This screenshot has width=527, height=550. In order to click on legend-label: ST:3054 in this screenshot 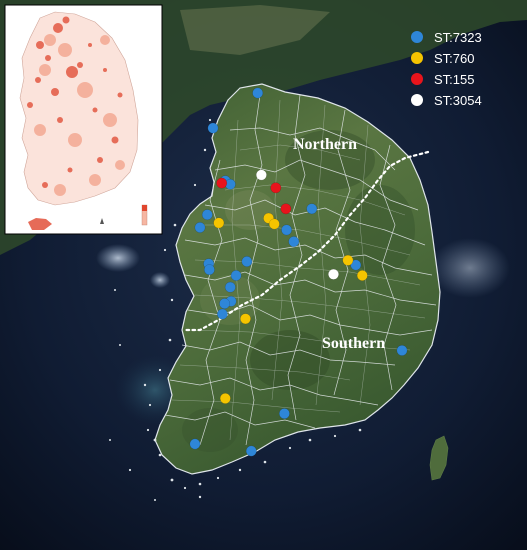, I will do `click(458, 100)`.